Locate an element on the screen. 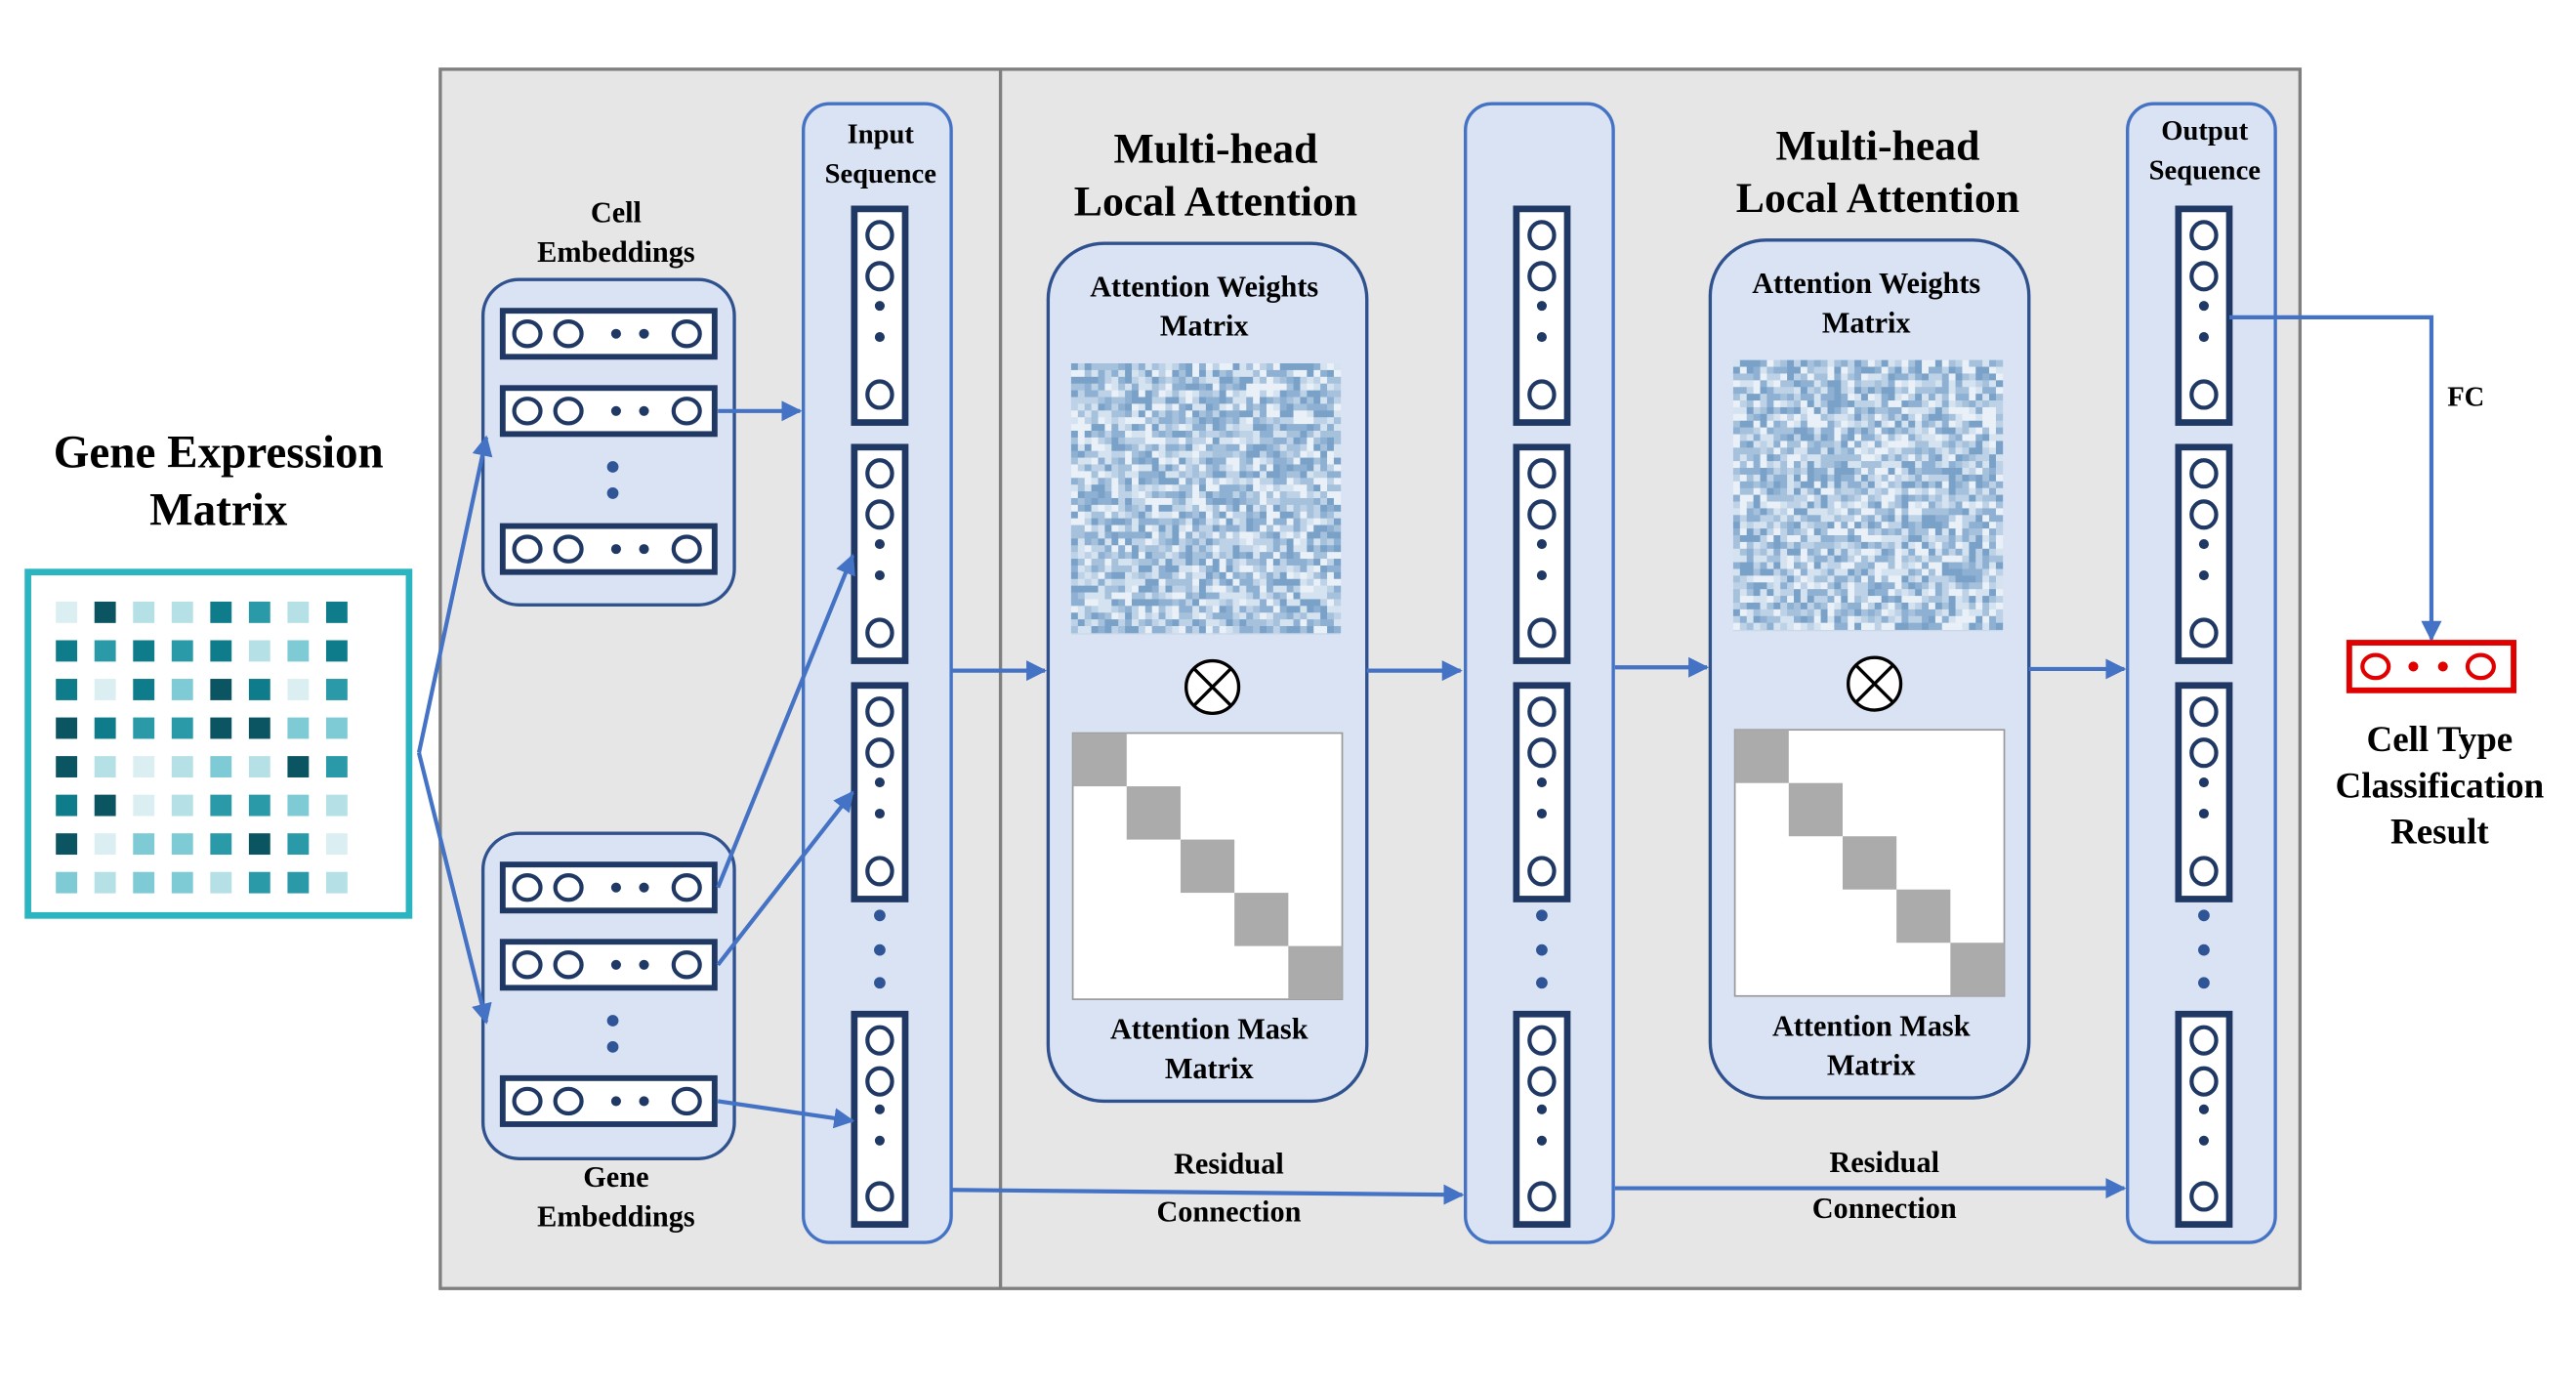 The height and width of the screenshot is (1384, 2576). group-label: Embeddings is located at coordinates (616, 1217).